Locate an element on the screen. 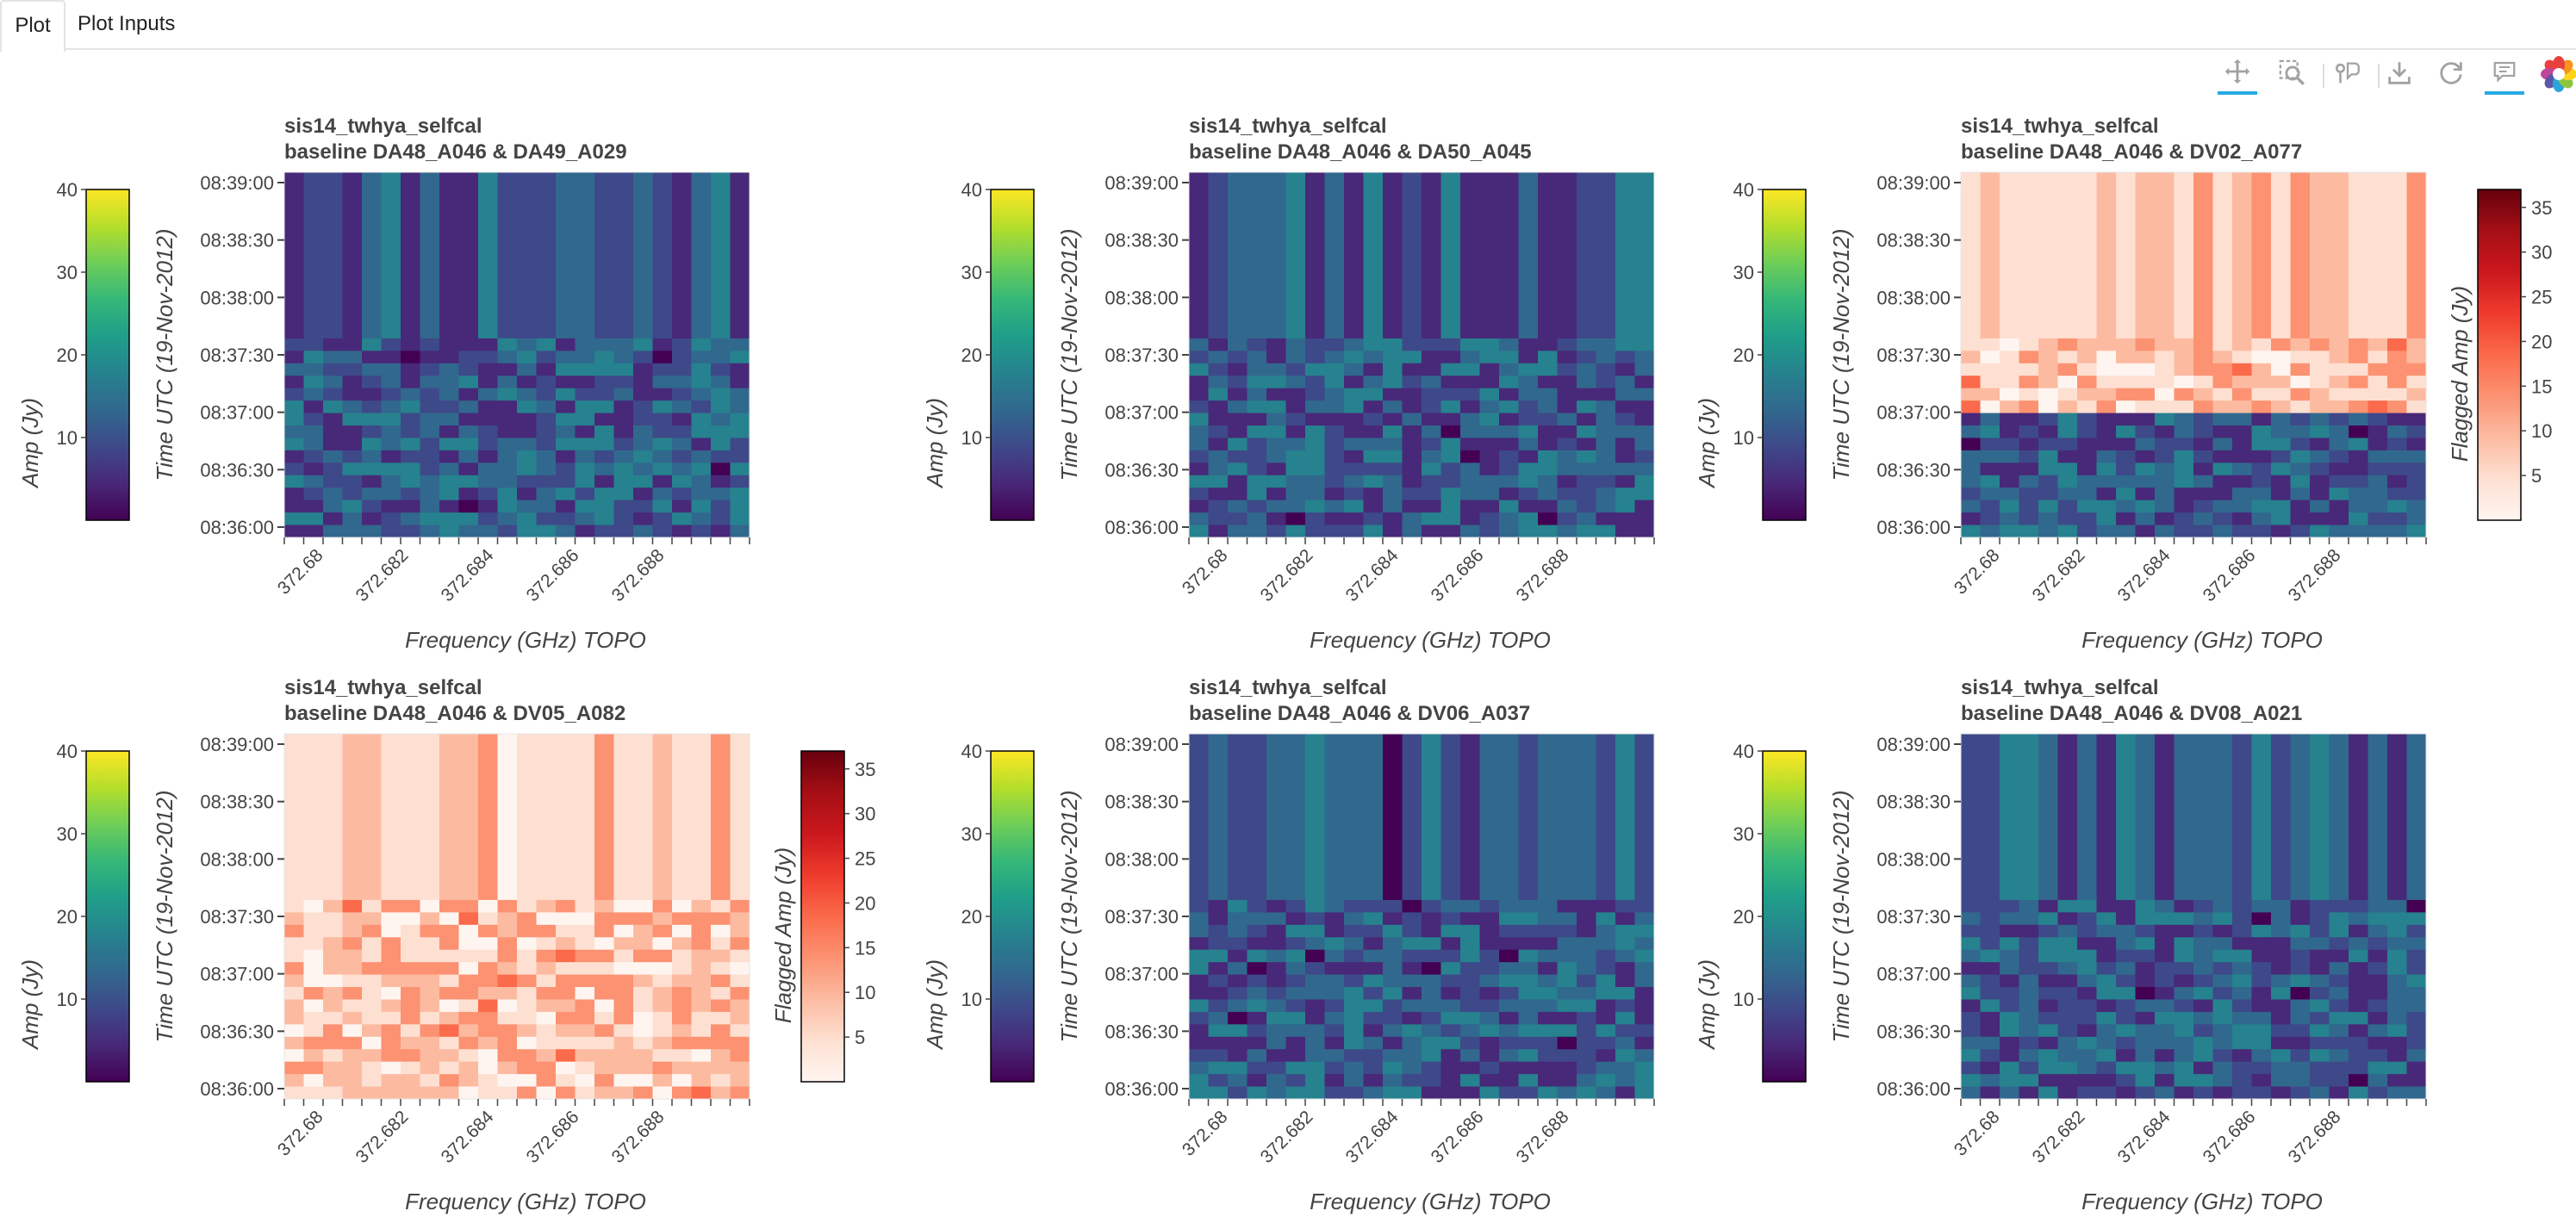 The width and height of the screenshot is (2576, 1223). y-axis-label: Time UTC (19-Nov-2012) is located at coordinates (165, 354).